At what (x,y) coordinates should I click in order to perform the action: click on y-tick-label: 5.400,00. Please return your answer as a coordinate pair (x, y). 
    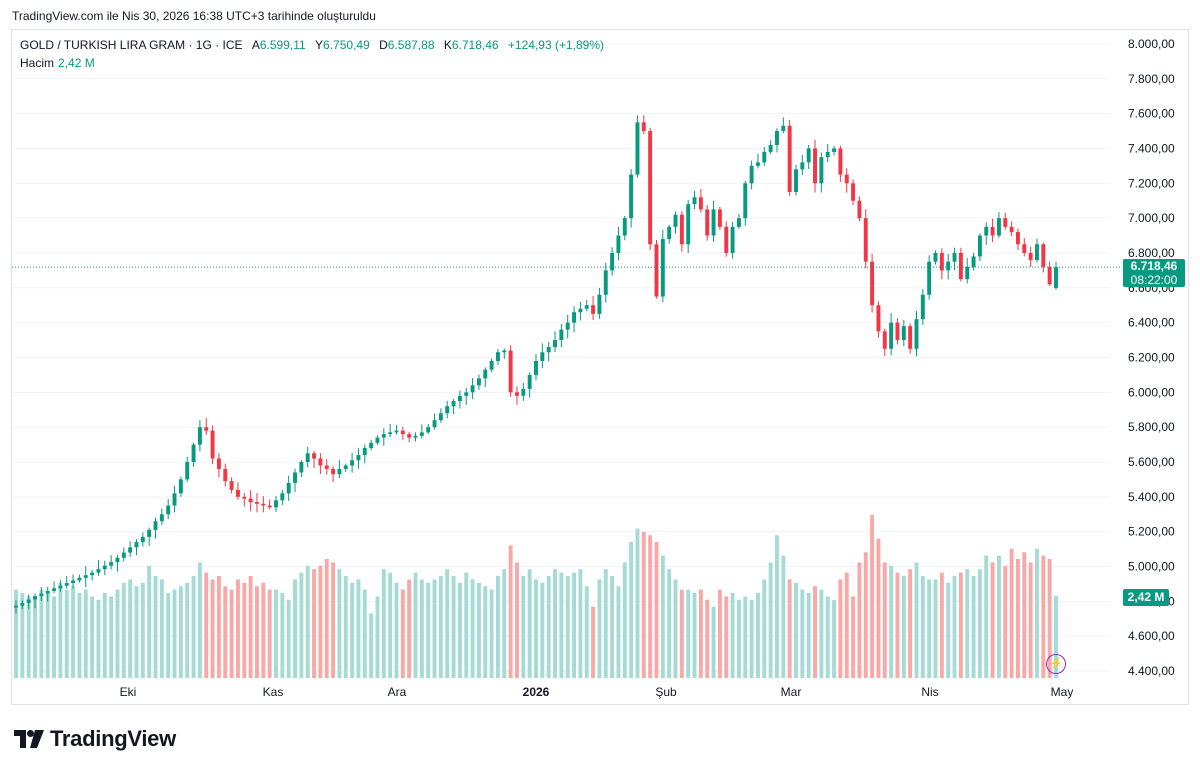
    Looking at the image, I should click on (1151, 497).